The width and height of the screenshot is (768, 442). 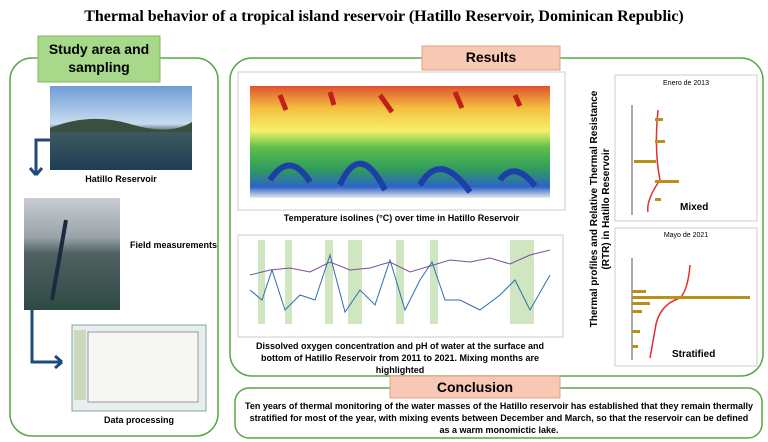 What do you see at coordinates (400, 142) in the screenshot?
I see `contour-fill` at bounding box center [400, 142].